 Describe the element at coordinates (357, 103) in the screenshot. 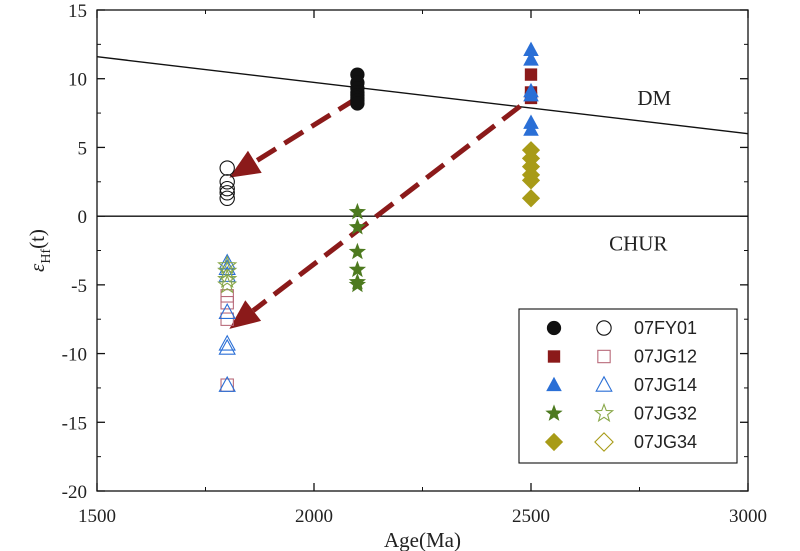

I see `point-07FY01-filled` at that location.